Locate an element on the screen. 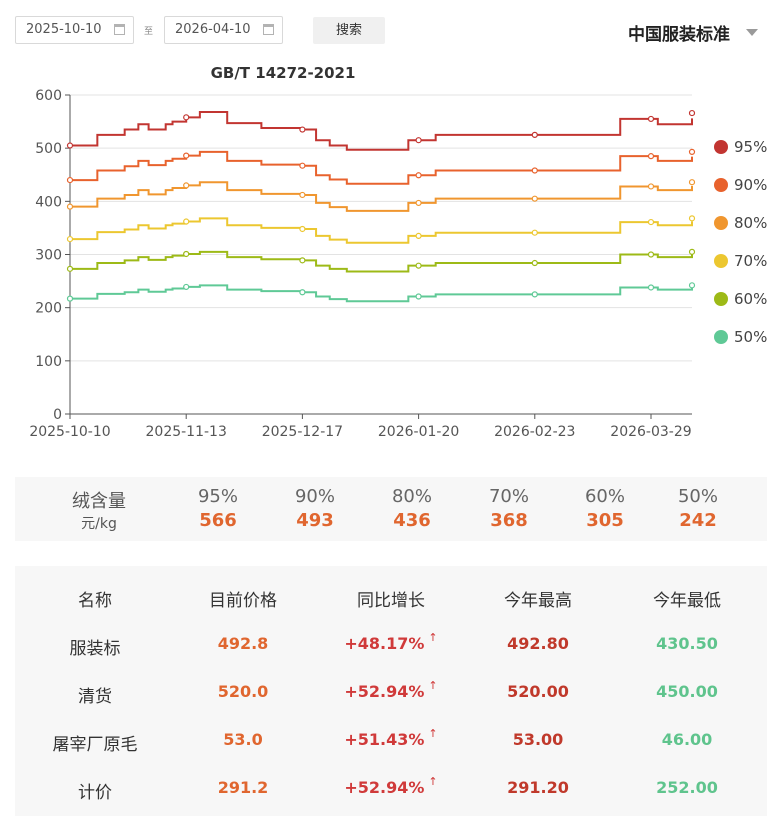 The width and height of the screenshot is (784, 827). row-name: 计价 is located at coordinates (95, 793).